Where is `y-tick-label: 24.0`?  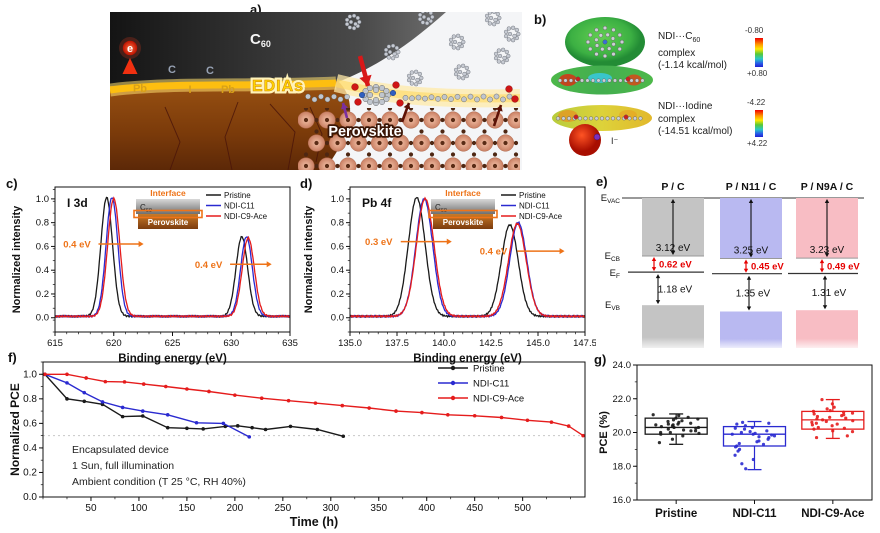
y-tick-label: 24.0 is located at coordinates (622, 365).